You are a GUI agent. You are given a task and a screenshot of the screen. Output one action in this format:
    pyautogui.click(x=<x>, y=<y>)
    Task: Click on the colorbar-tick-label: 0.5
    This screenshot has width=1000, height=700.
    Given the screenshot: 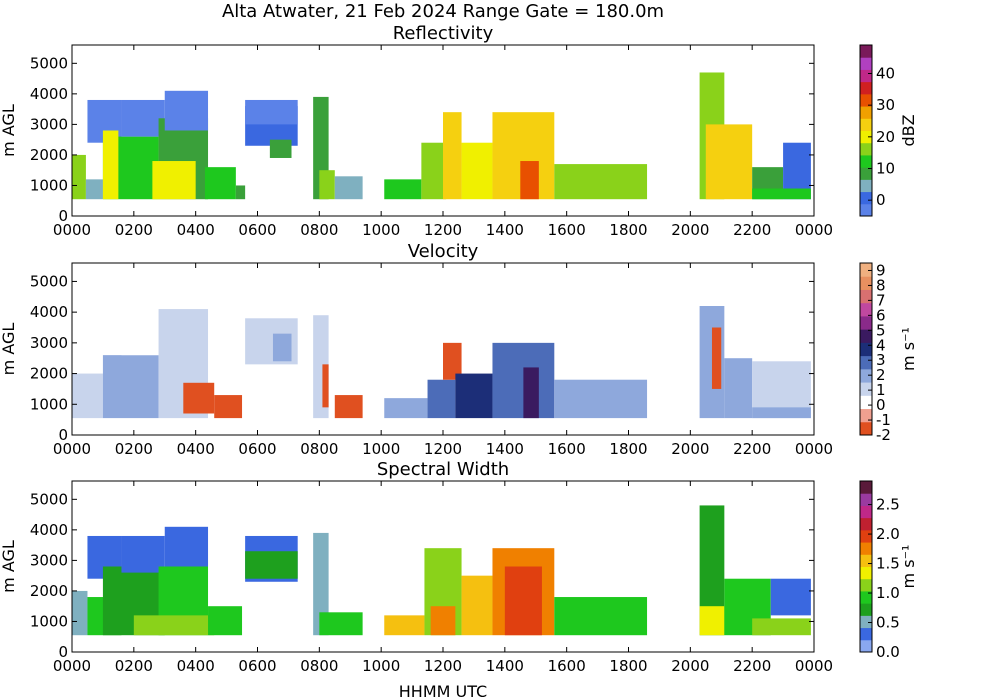 What is the action you would take?
    pyautogui.click(x=888, y=623)
    